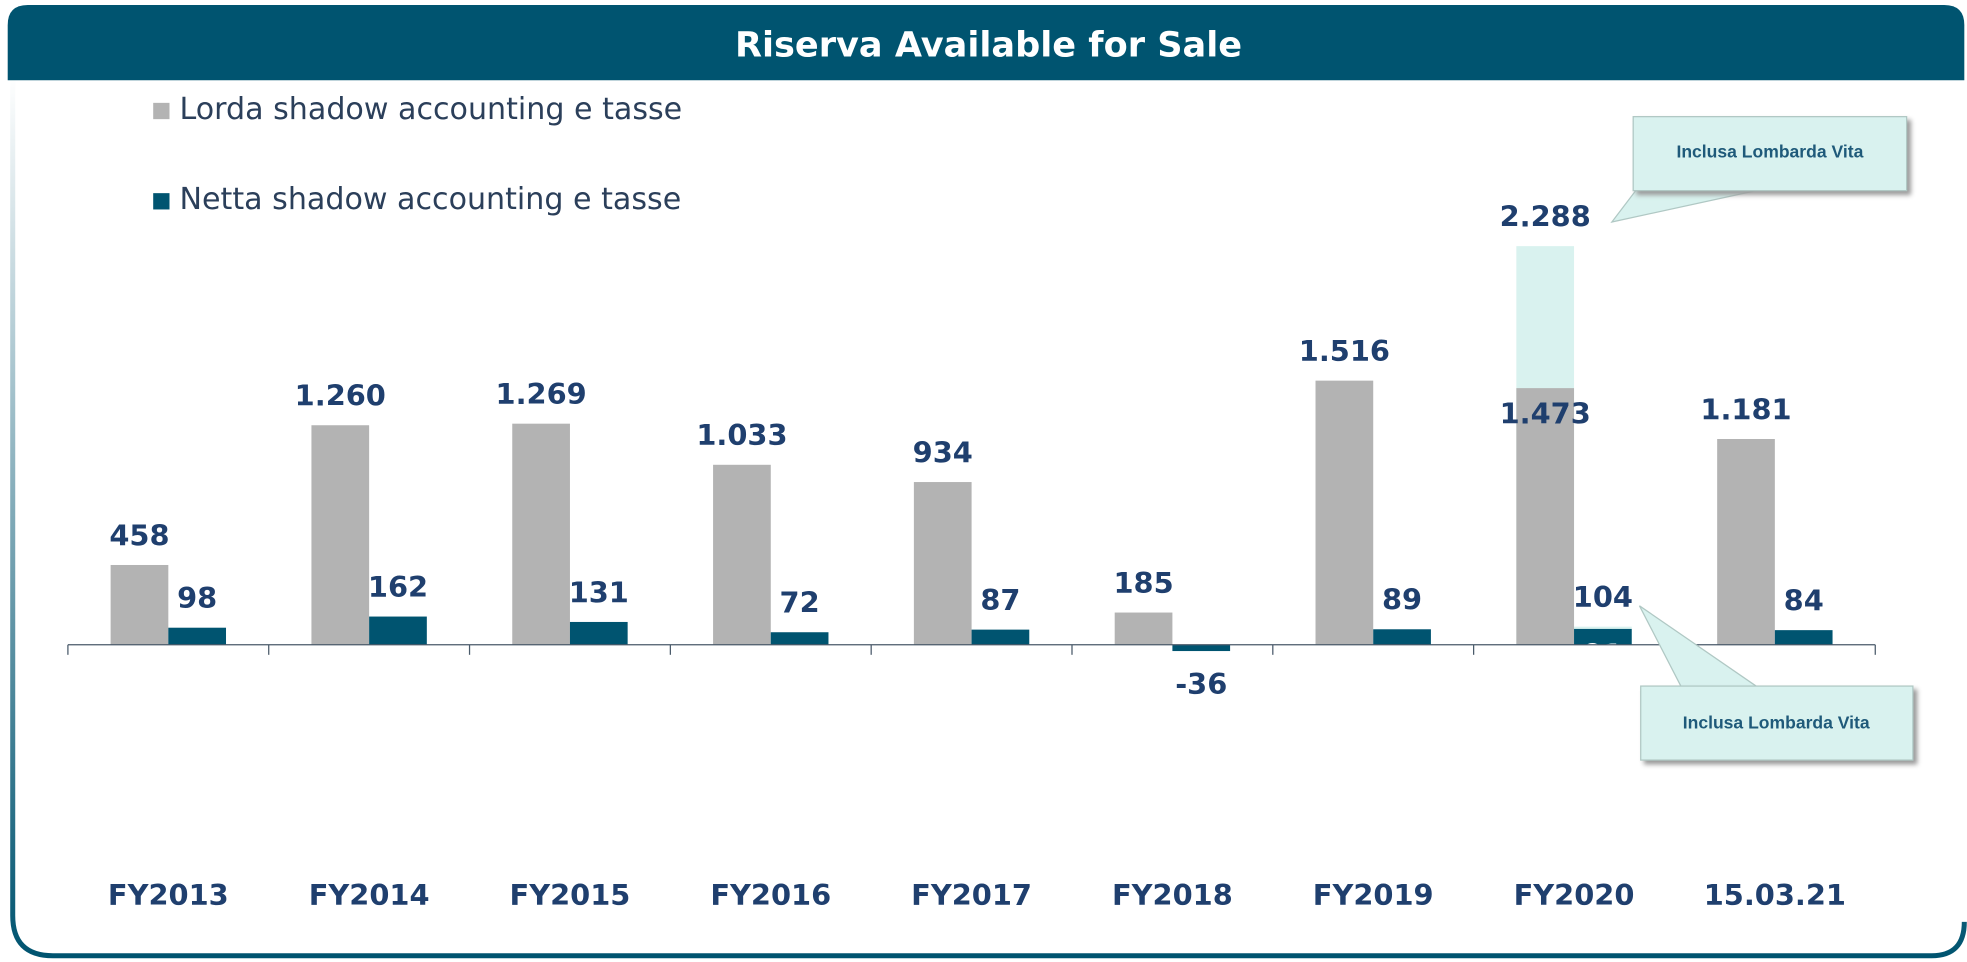 This screenshot has width=1967, height=962. I want to click on value-label: 98, so click(197, 598).